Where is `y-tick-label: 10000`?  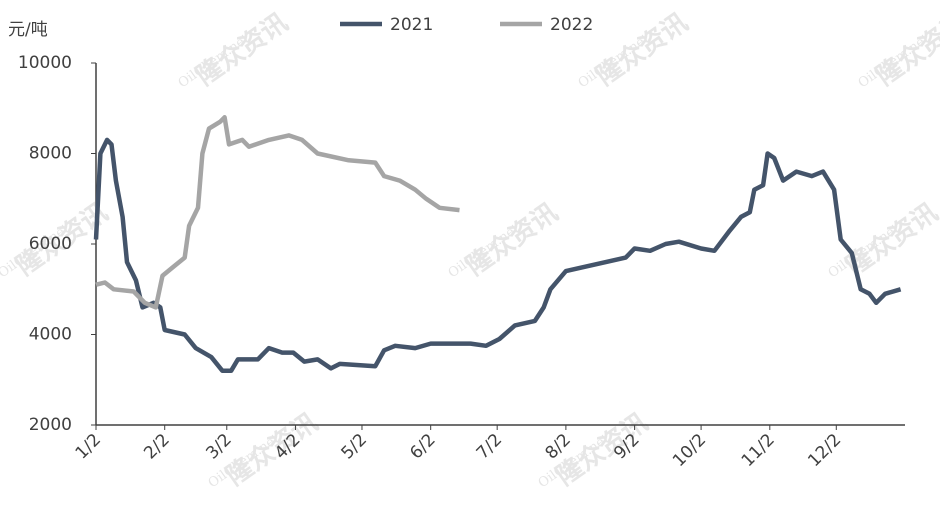 y-tick-label: 10000 is located at coordinates (45, 63).